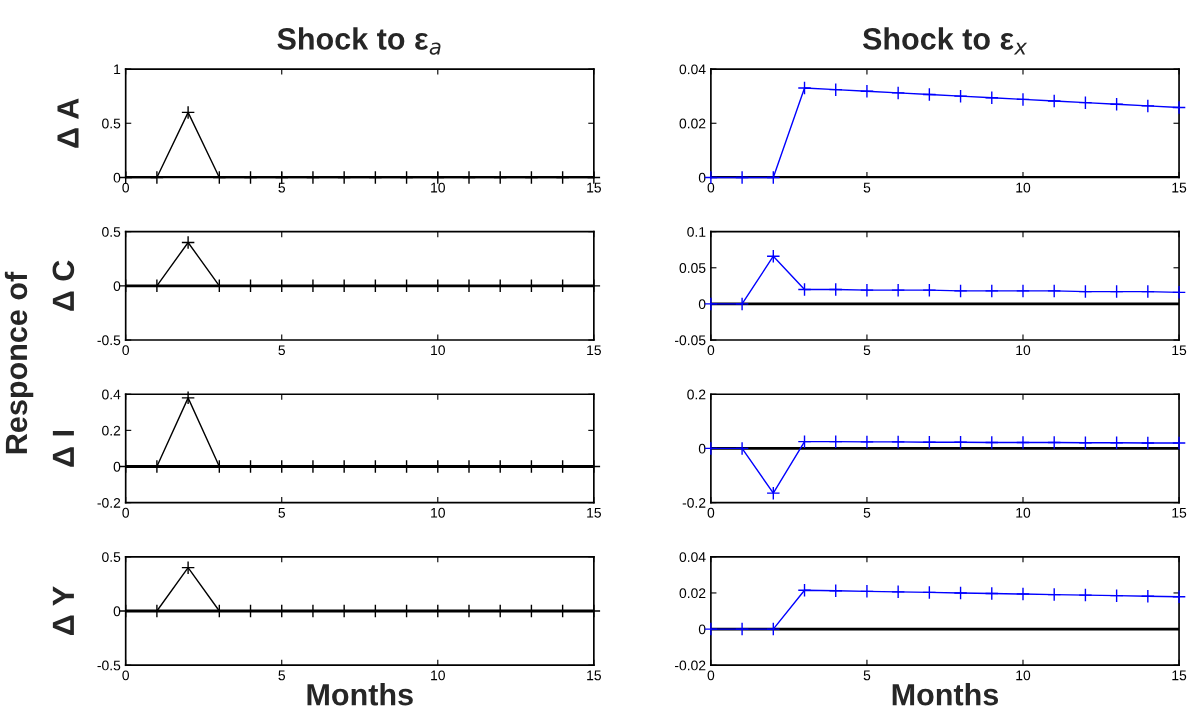 Image resolution: width=1197 pixels, height=727 pixels. I want to click on y-tick-label: 0.05, so click(692, 268).